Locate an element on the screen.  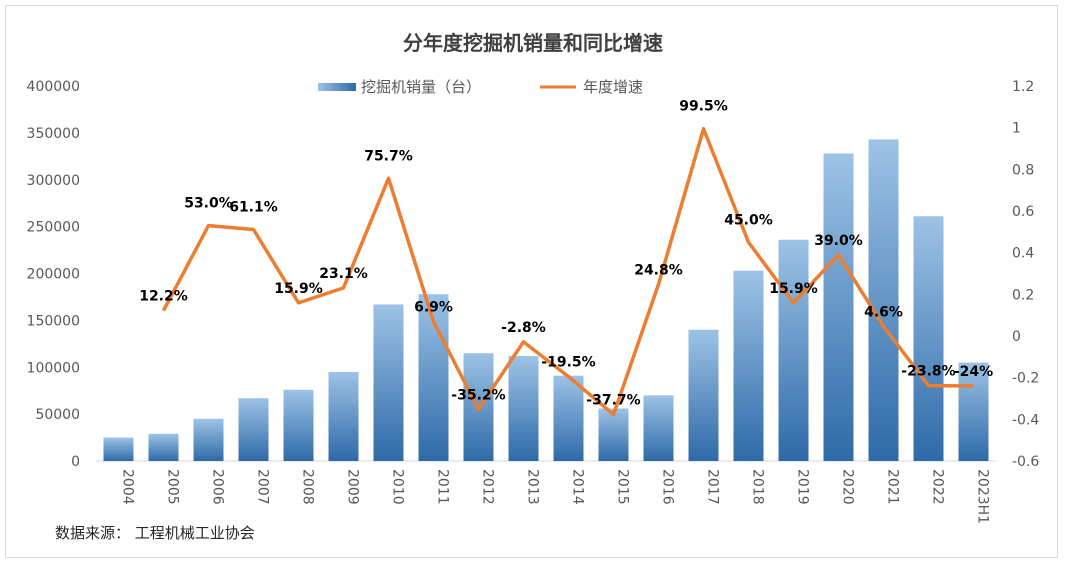
x-tick: 2010 is located at coordinates (398, 487).